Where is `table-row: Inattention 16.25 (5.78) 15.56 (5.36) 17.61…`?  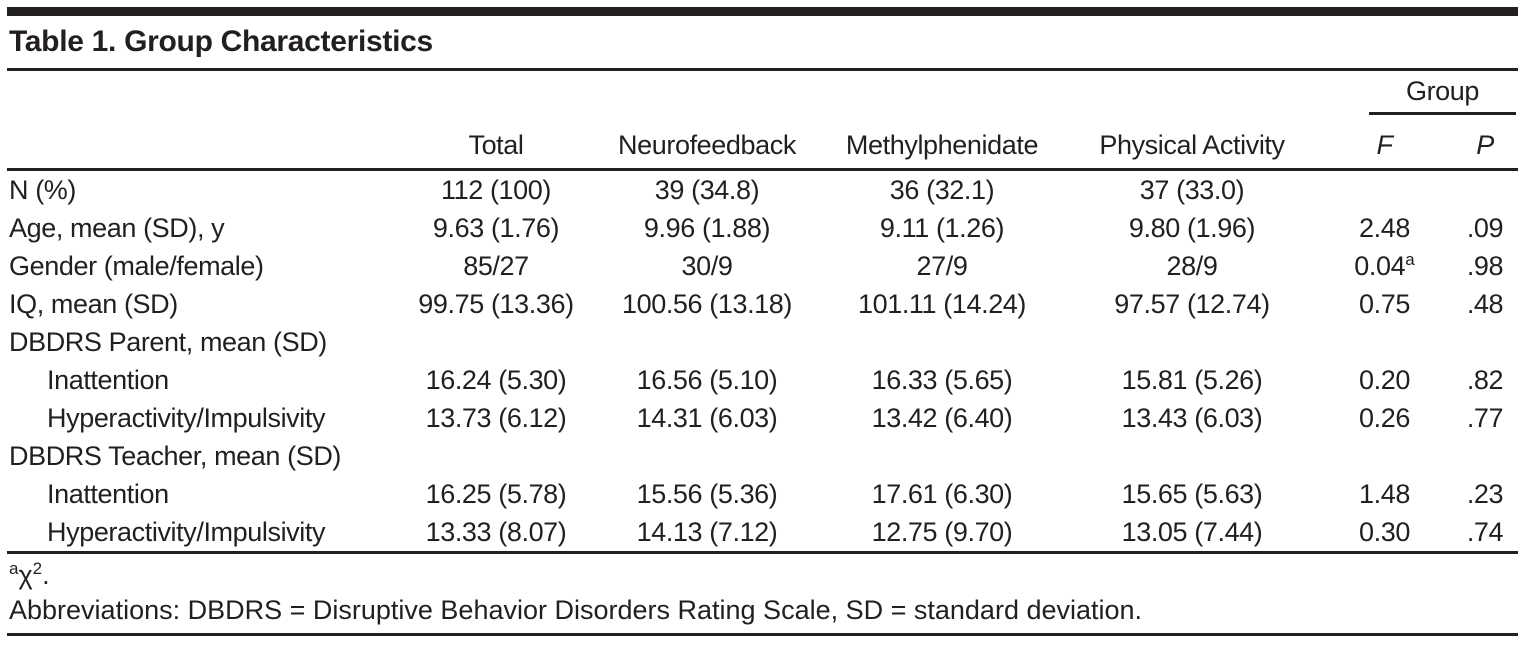
table-row: Inattention 16.25 (5.78) 15.56 (5.36) 17.61… is located at coordinates (762, 494).